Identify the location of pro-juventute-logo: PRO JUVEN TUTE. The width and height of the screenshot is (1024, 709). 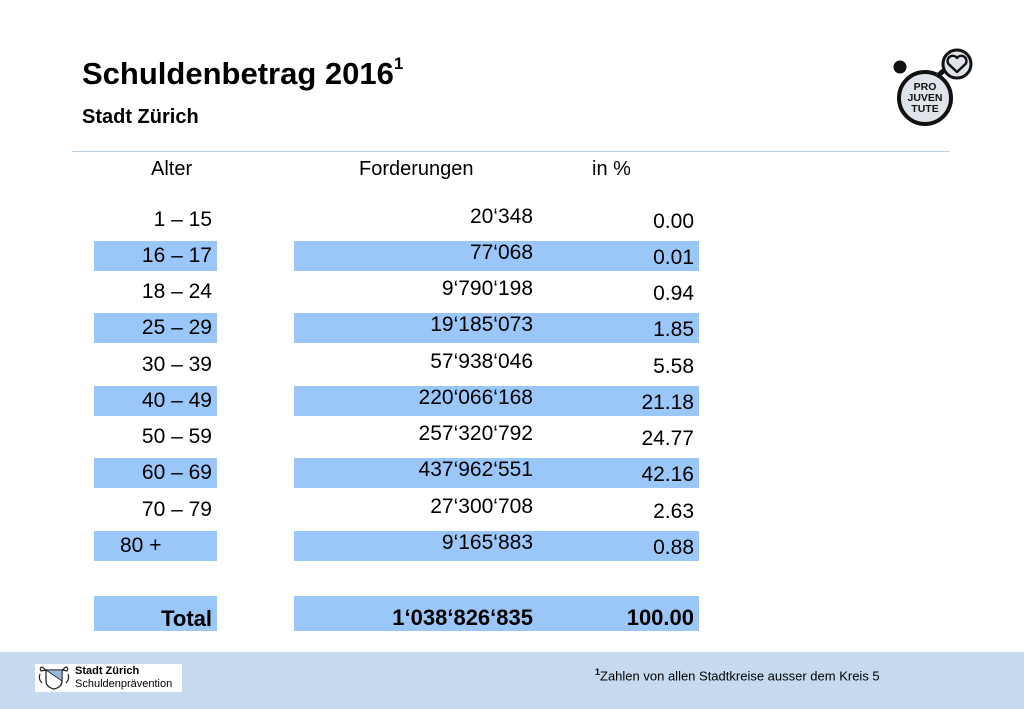
(933, 87).